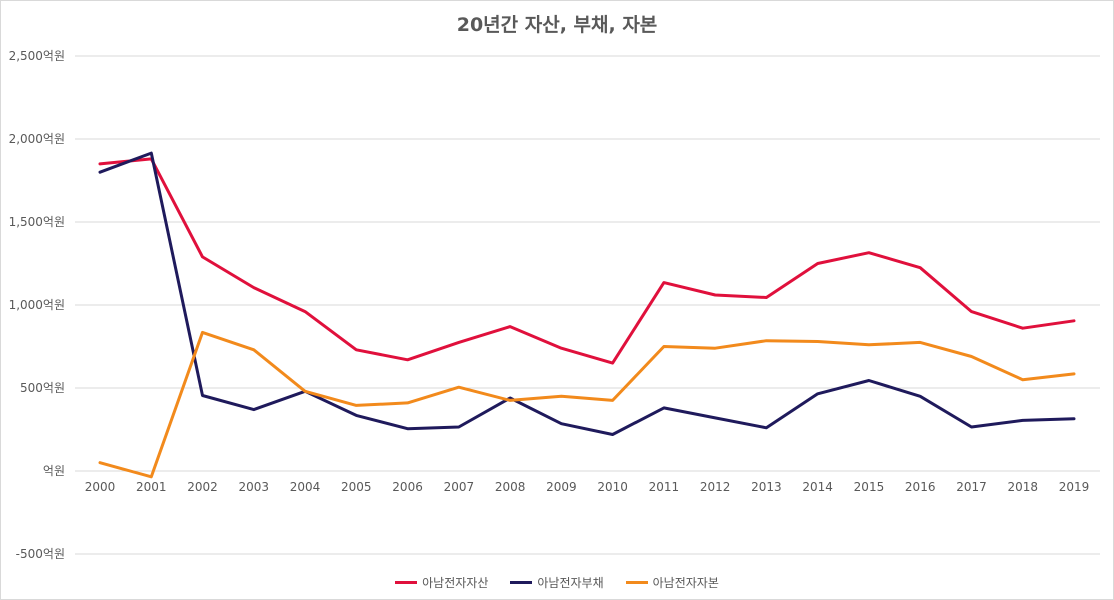 This screenshot has height=600, width=1114. I want to click on x-tick-label: 2016, so click(920, 487).